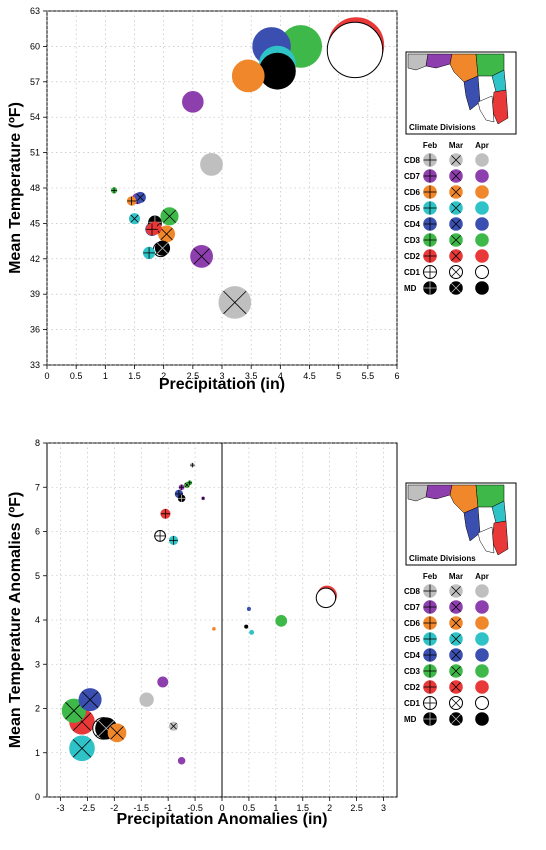 This screenshot has width=546, height=850. What do you see at coordinates (412, 192) in the screenshot?
I see `legend-row-cd6-top: CD6` at bounding box center [412, 192].